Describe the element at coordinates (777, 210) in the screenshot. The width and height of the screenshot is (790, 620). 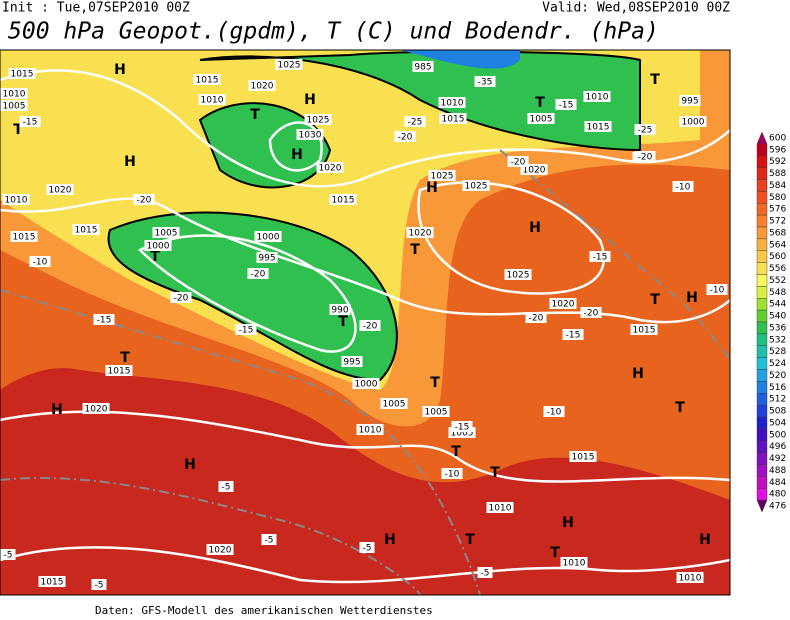
I see `colorbar-label: 576` at that location.